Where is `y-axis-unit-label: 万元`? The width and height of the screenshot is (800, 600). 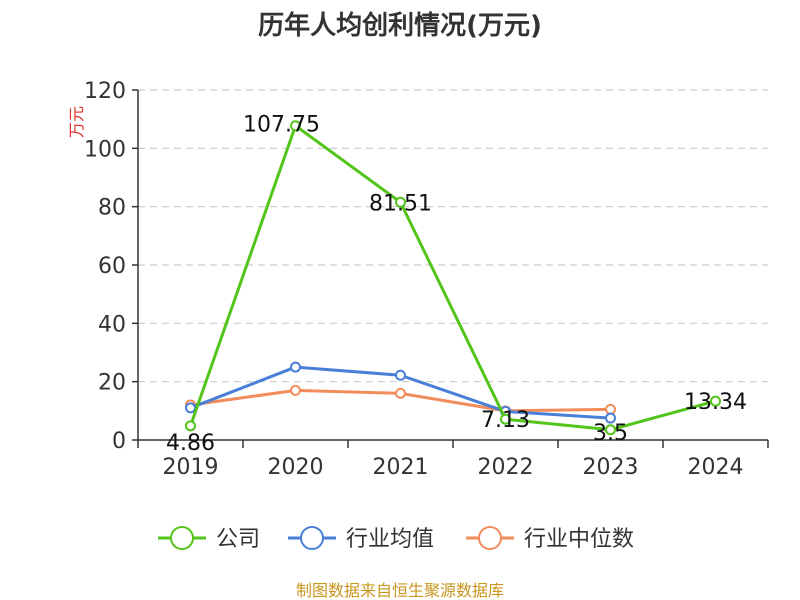 y-axis-unit-label: 万元 is located at coordinates (76, 122).